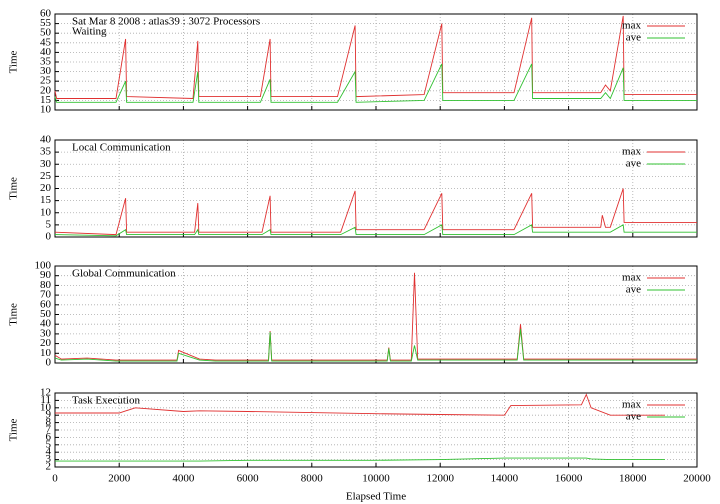  Describe the element at coordinates (312, 479) in the screenshot. I see `x-tick-label: 8000` at that location.